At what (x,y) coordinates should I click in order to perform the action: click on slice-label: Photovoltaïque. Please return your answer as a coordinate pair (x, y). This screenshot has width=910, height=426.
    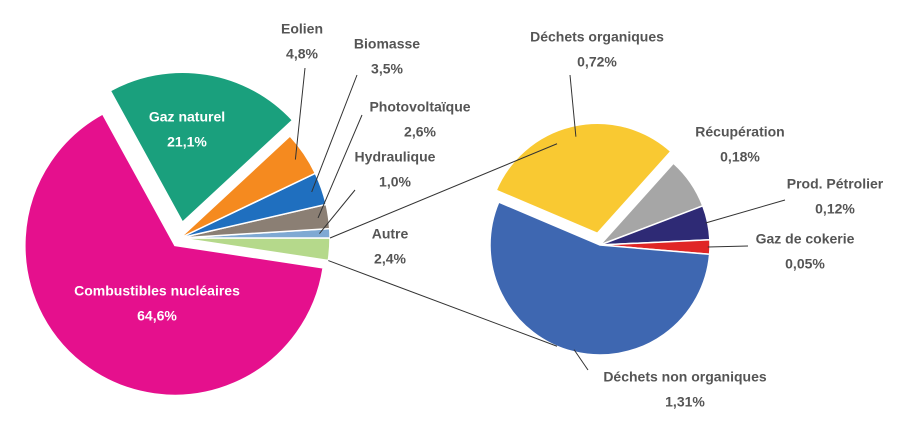
    Looking at the image, I should click on (419, 107).